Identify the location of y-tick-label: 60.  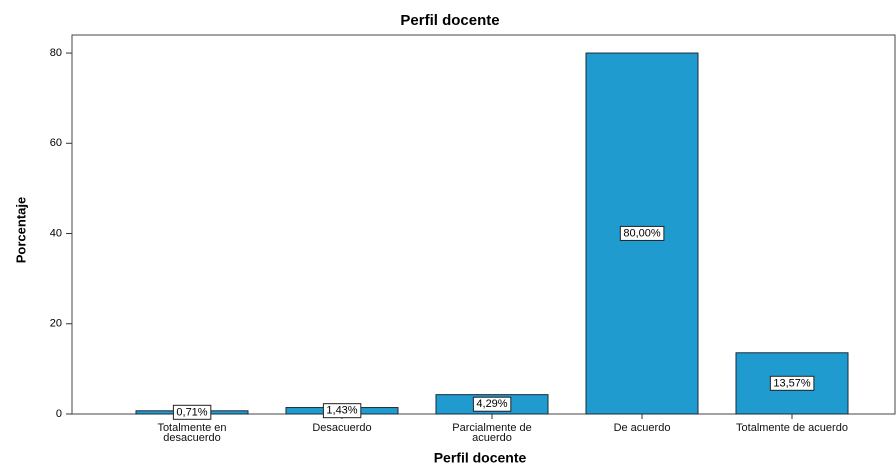
(56, 143).